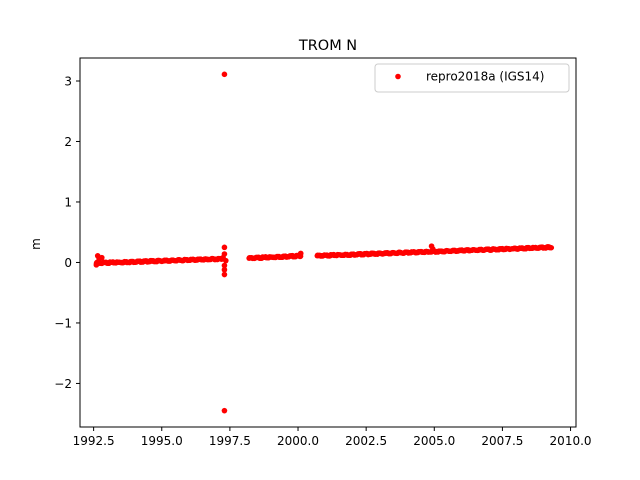  What do you see at coordinates (68, 142) in the screenshot?
I see `y-tick-label: 2` at bounding box center [68, 142].